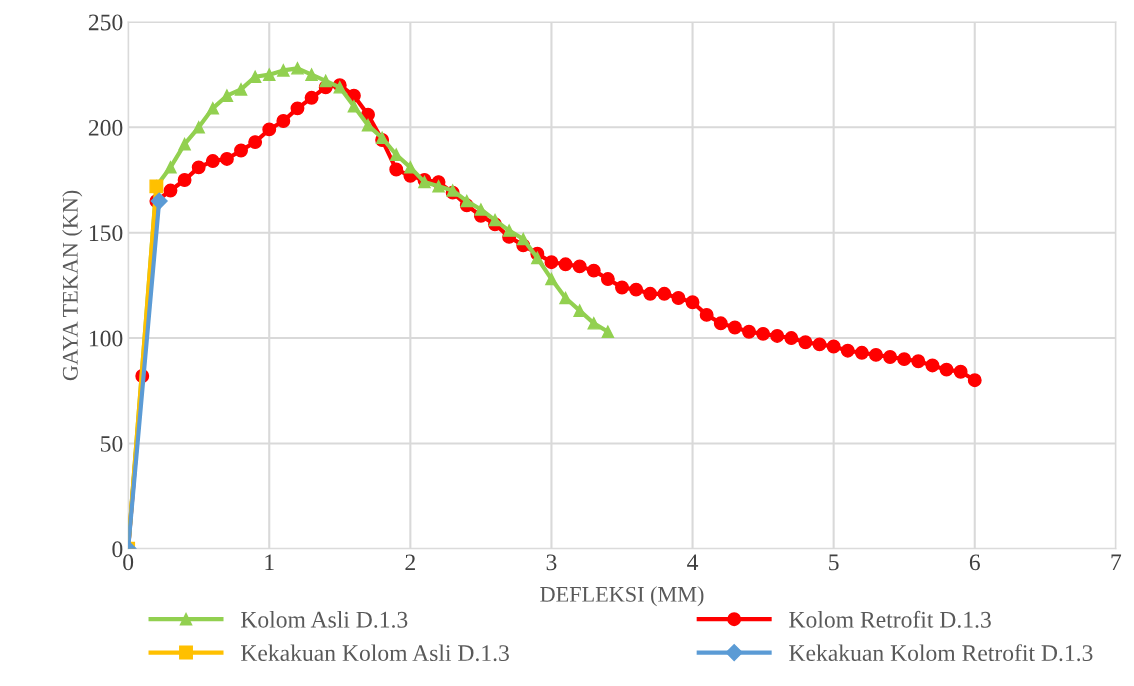  Describe the element at coordinates (551, 562) in the screenshot. I see `x-tick-label: 3` at that location.